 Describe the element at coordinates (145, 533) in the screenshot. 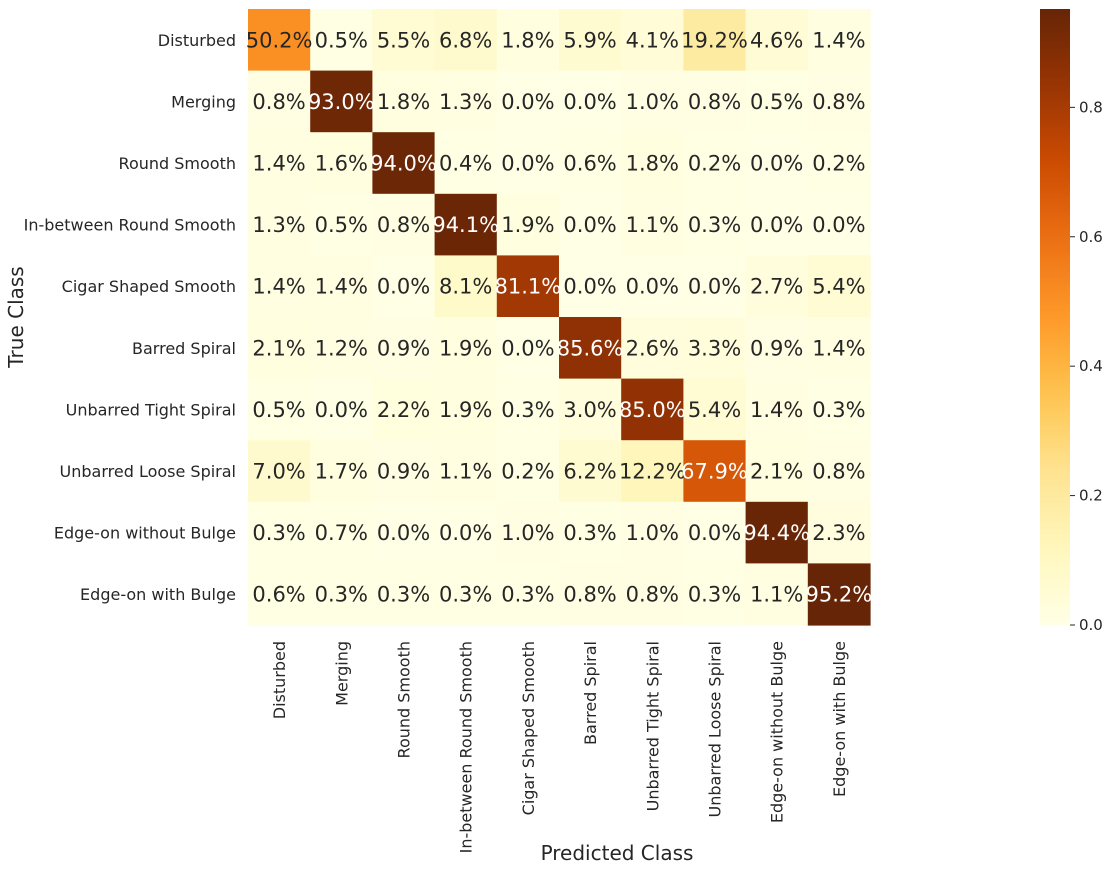

I see `y-tick-label-edge-on-without-bulge: Edge-on without Bulge` at that location.